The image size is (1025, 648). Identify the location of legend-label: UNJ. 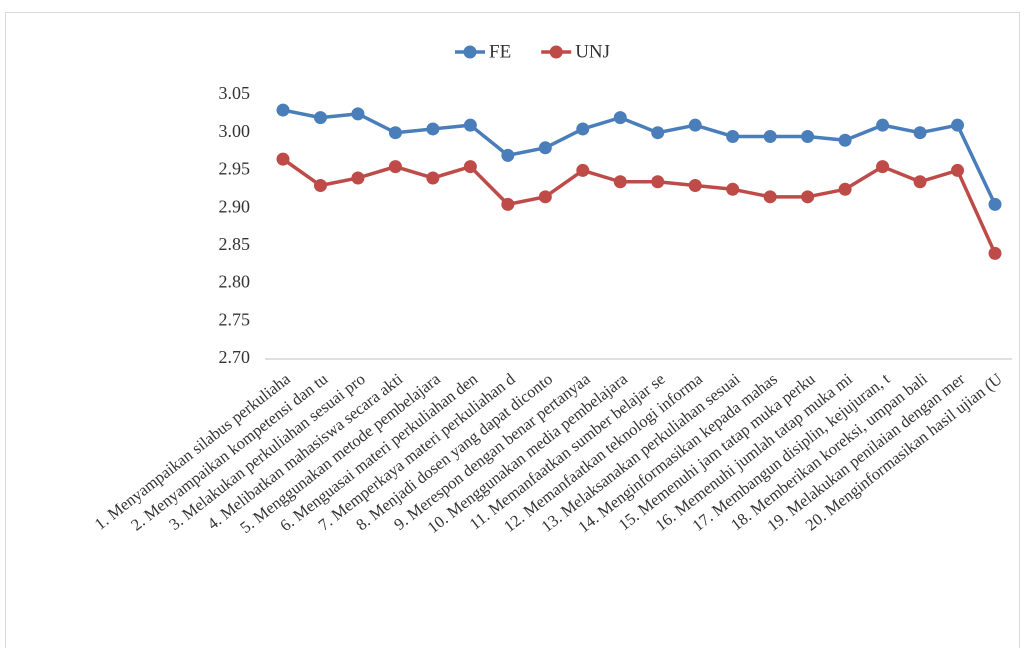
(592, 51).